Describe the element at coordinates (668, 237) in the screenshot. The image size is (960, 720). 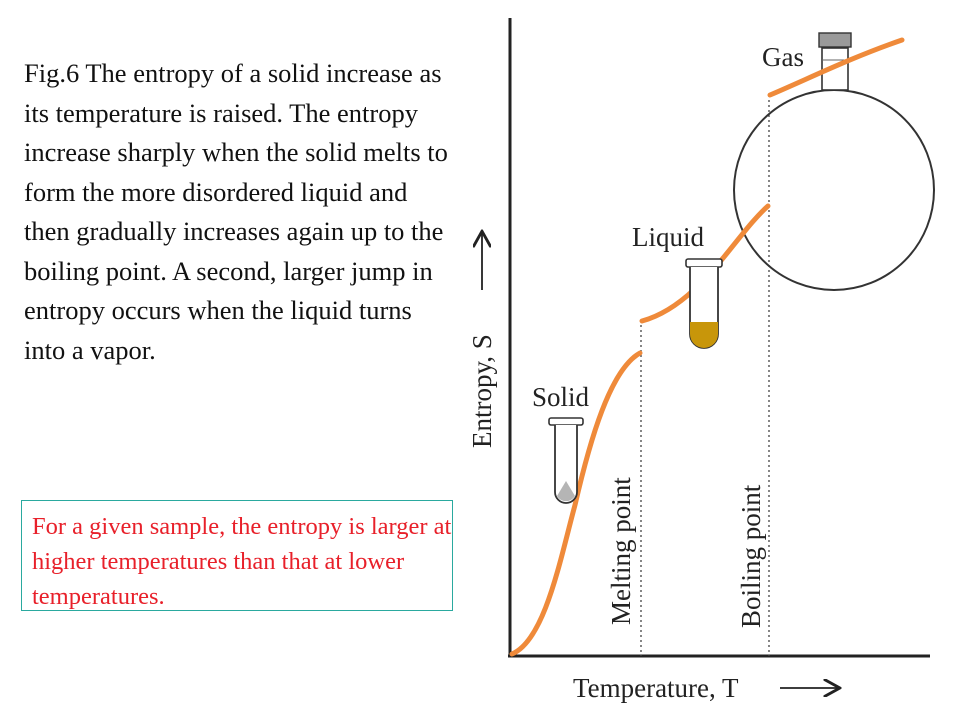
I see `phase-label-liquid: Liquid` at that location.